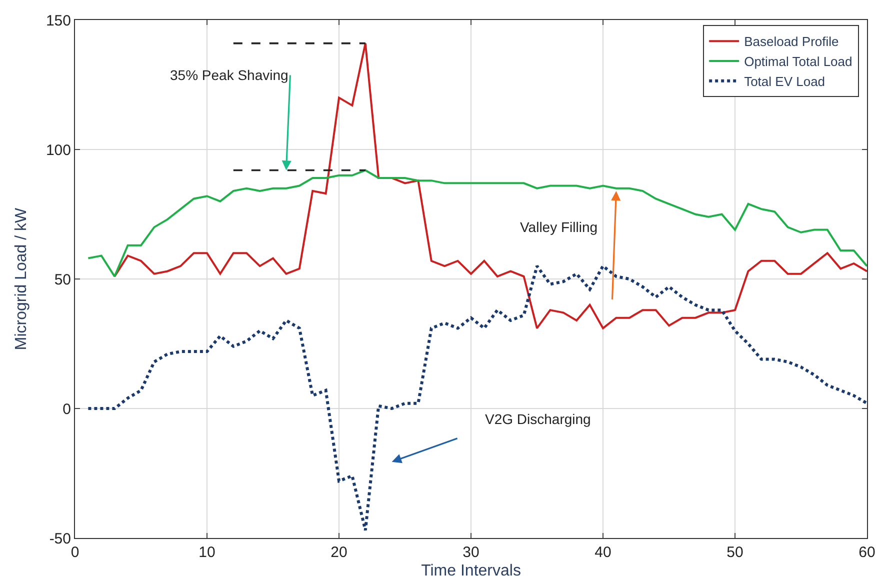  What do you see at coordinates (785, 81) in the screenshot?
I see `legend-label: Total EV Load` at bounding box center [785, 81].